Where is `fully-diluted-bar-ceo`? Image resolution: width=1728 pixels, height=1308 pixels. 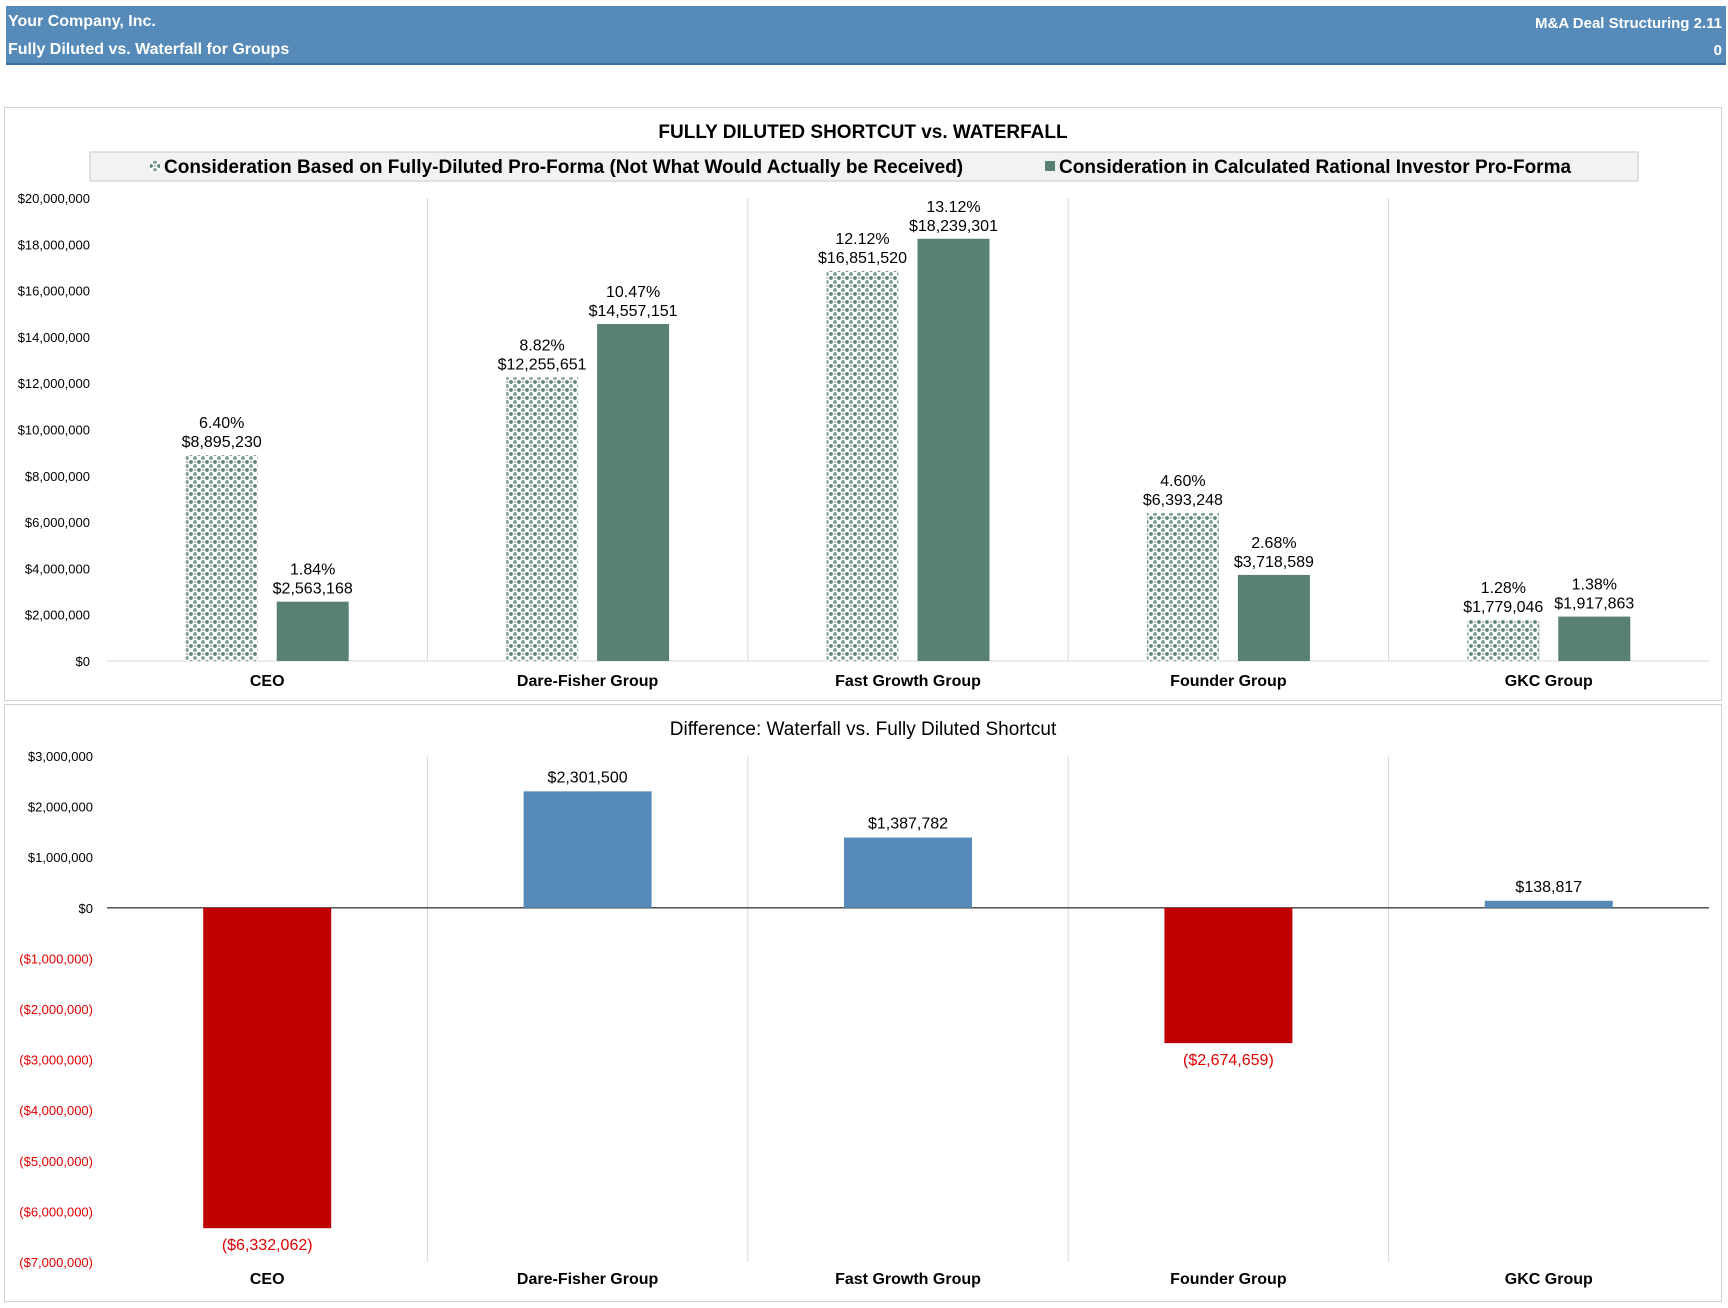 fully-diluted-bar-ceo is located at coordinates (221, 558).